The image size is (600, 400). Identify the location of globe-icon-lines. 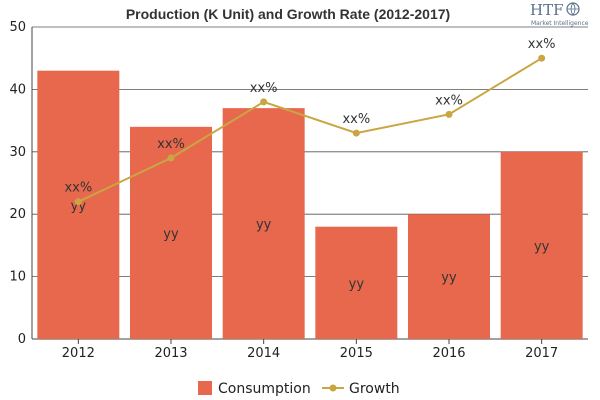
(573, 9).